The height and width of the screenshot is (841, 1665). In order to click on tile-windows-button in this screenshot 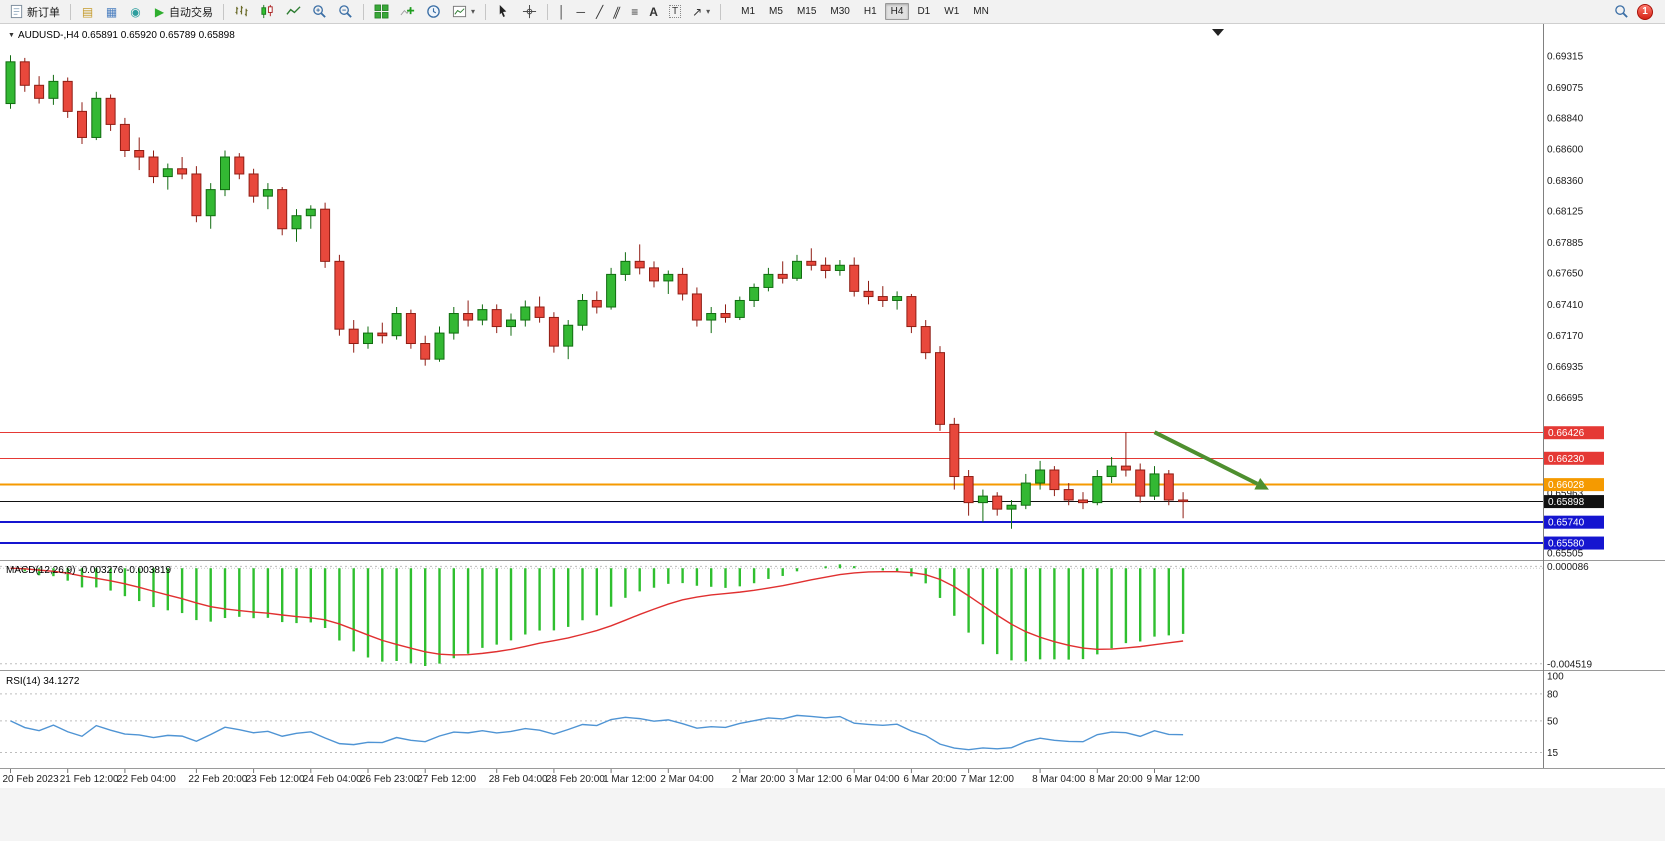, I will do `click(381, 12)`.